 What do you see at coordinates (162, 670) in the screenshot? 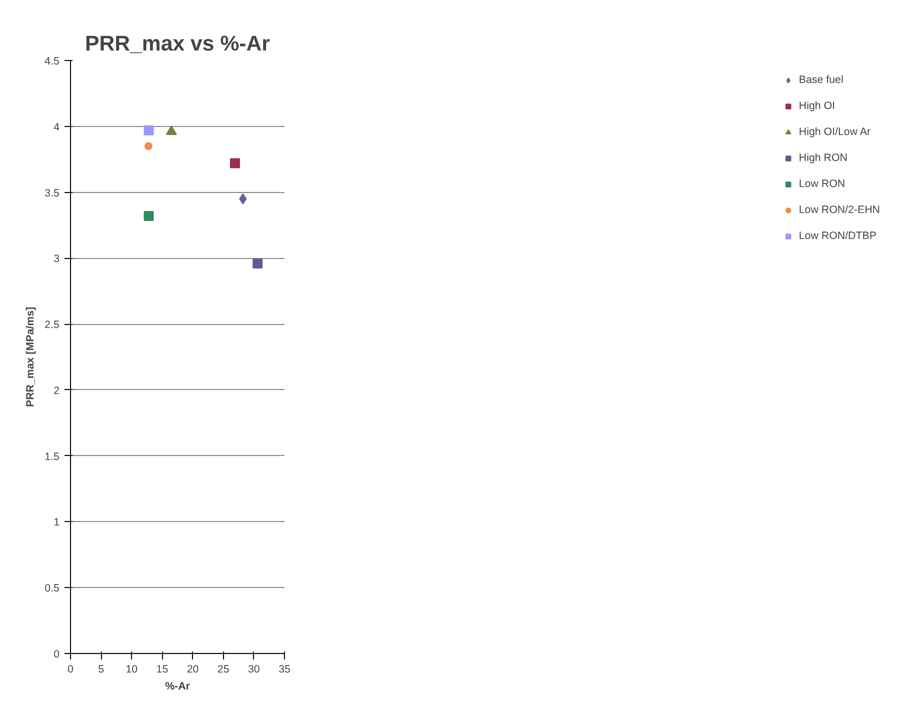
I see `x-tick-label: 15` at bounding box center [162, 670].